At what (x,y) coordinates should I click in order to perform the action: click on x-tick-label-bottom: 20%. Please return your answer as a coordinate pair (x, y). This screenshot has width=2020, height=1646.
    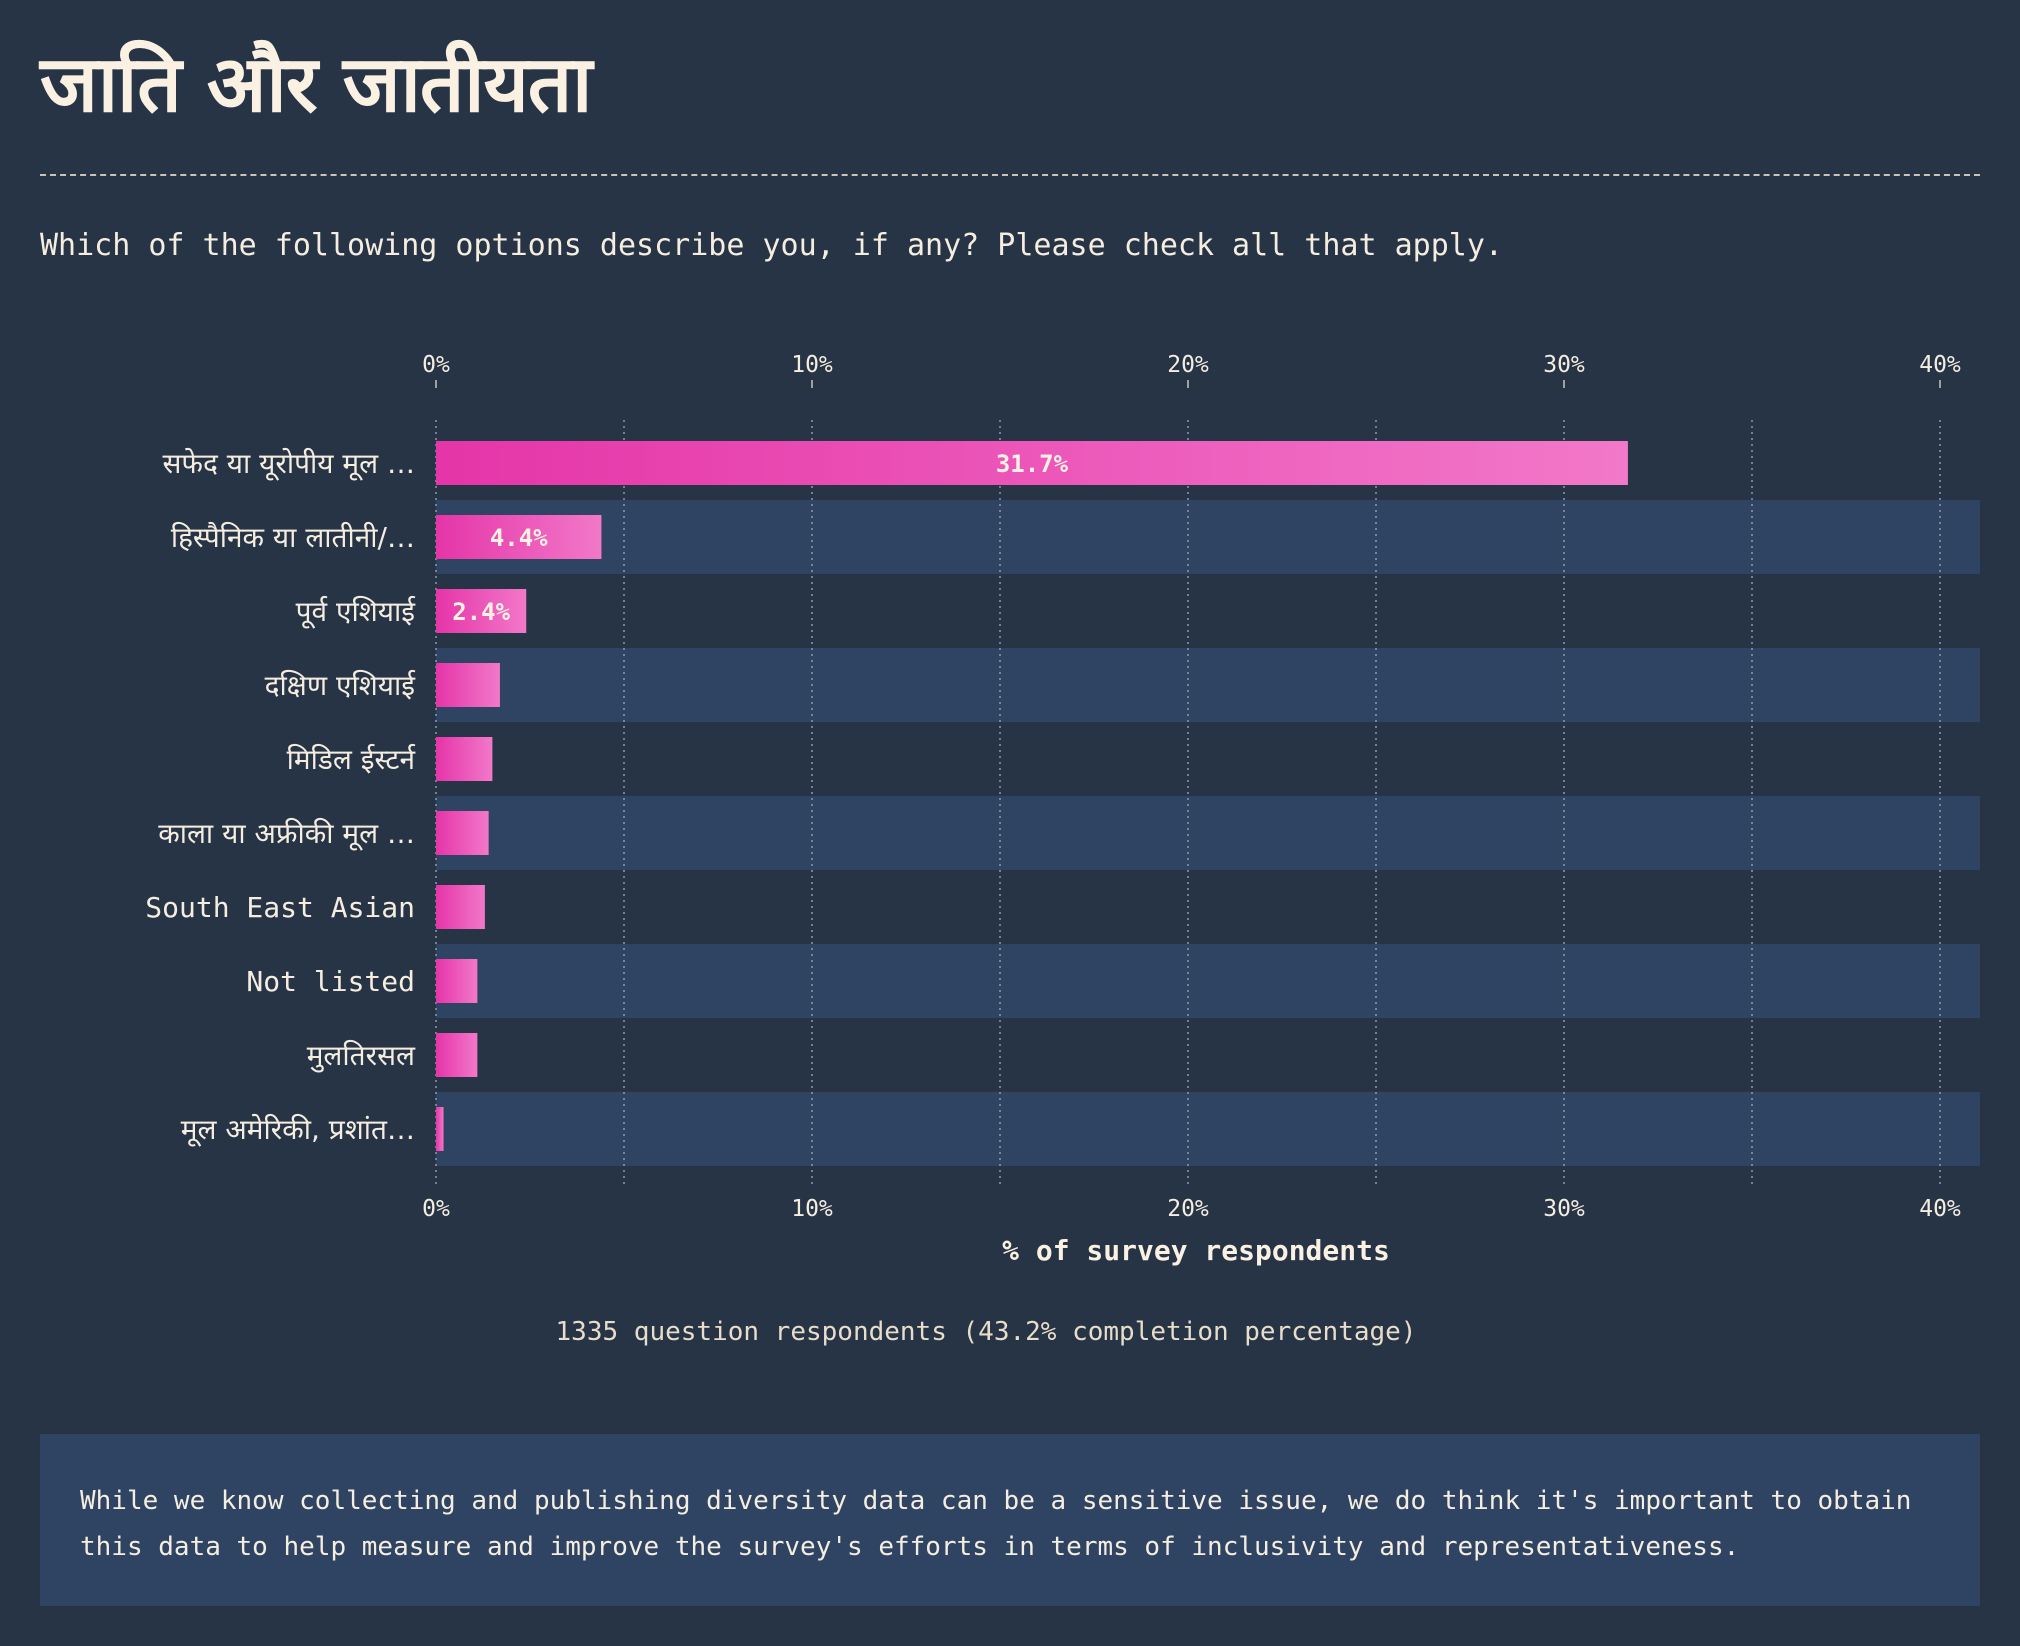
    Looking at the image, I should click on (1188, 1209).